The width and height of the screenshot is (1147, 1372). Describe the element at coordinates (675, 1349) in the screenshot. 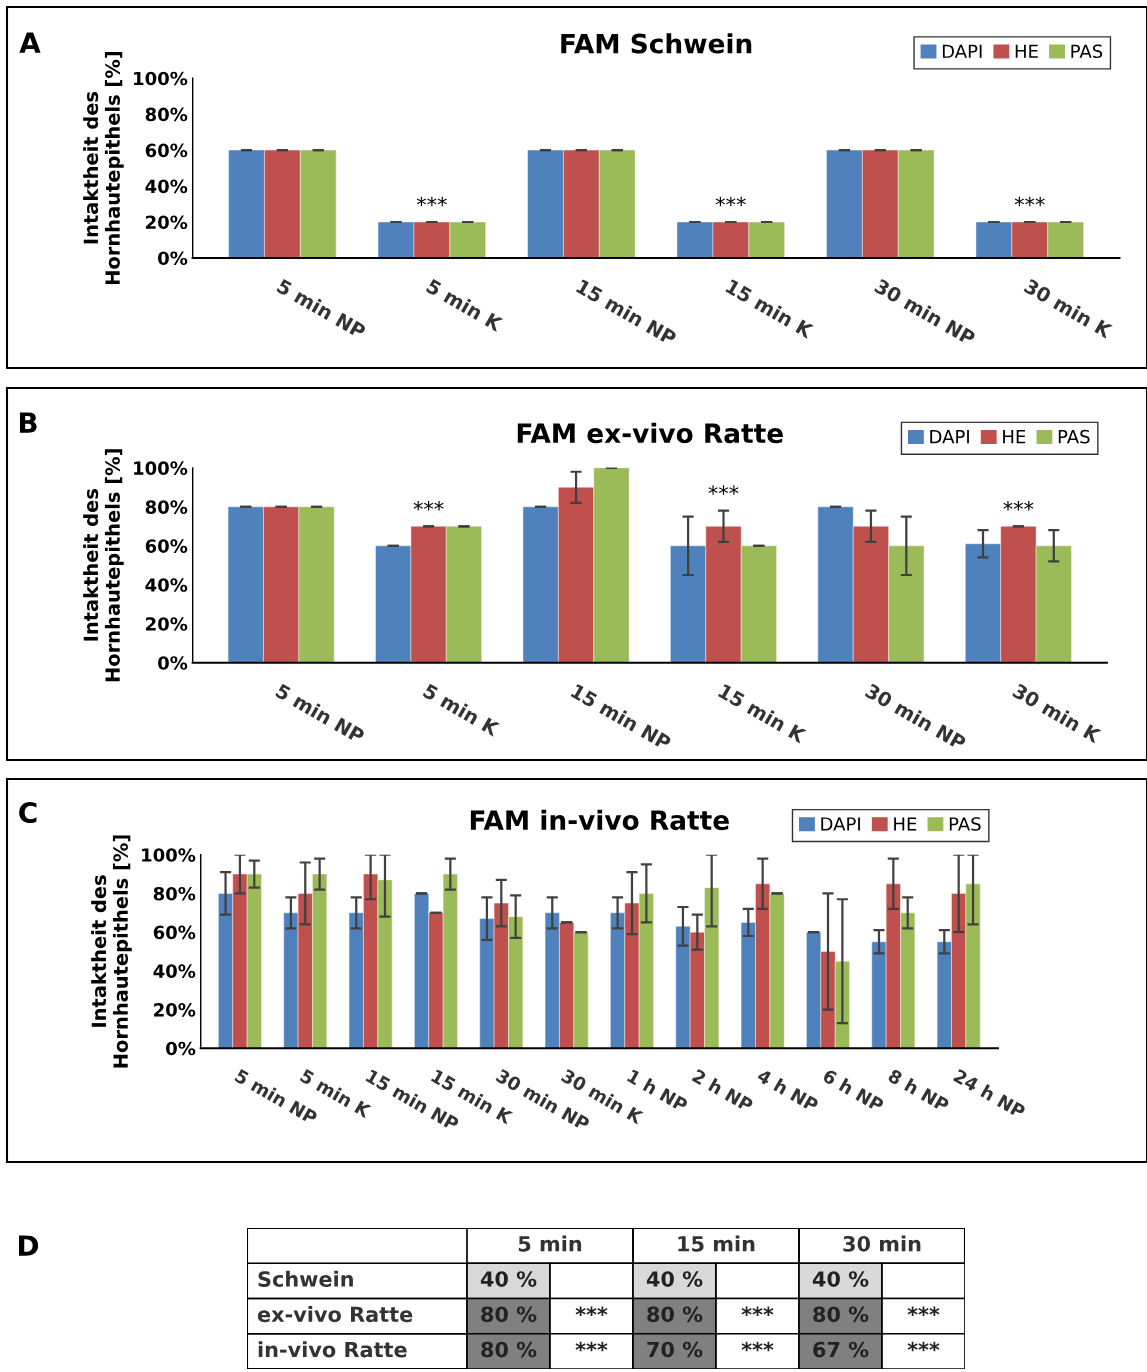

I see `text: 70 %` at that location.